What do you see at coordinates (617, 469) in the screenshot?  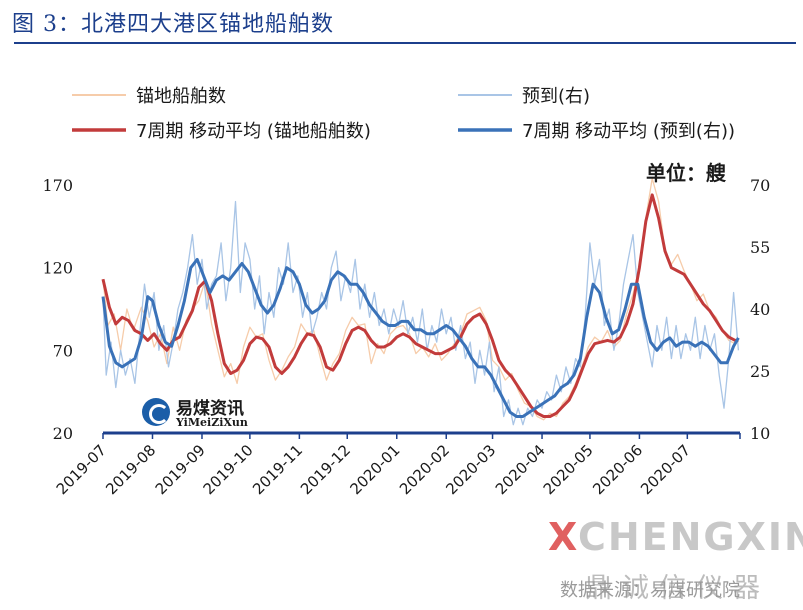 I see `x-tick-label-11: 2020-06` at bounding box center [617, 469].